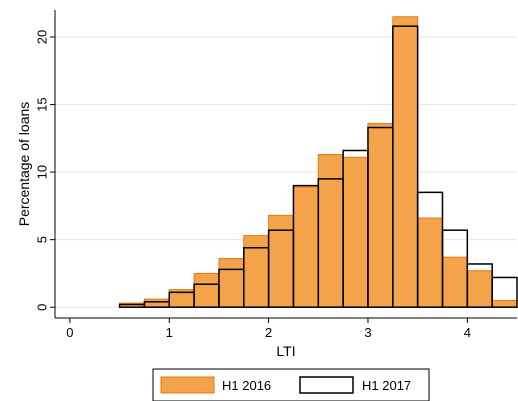  What do you see at coordinates (42, 239) in the screenshot?
I see `y-tick-label-5: 5` at bounding box center [42, 239].